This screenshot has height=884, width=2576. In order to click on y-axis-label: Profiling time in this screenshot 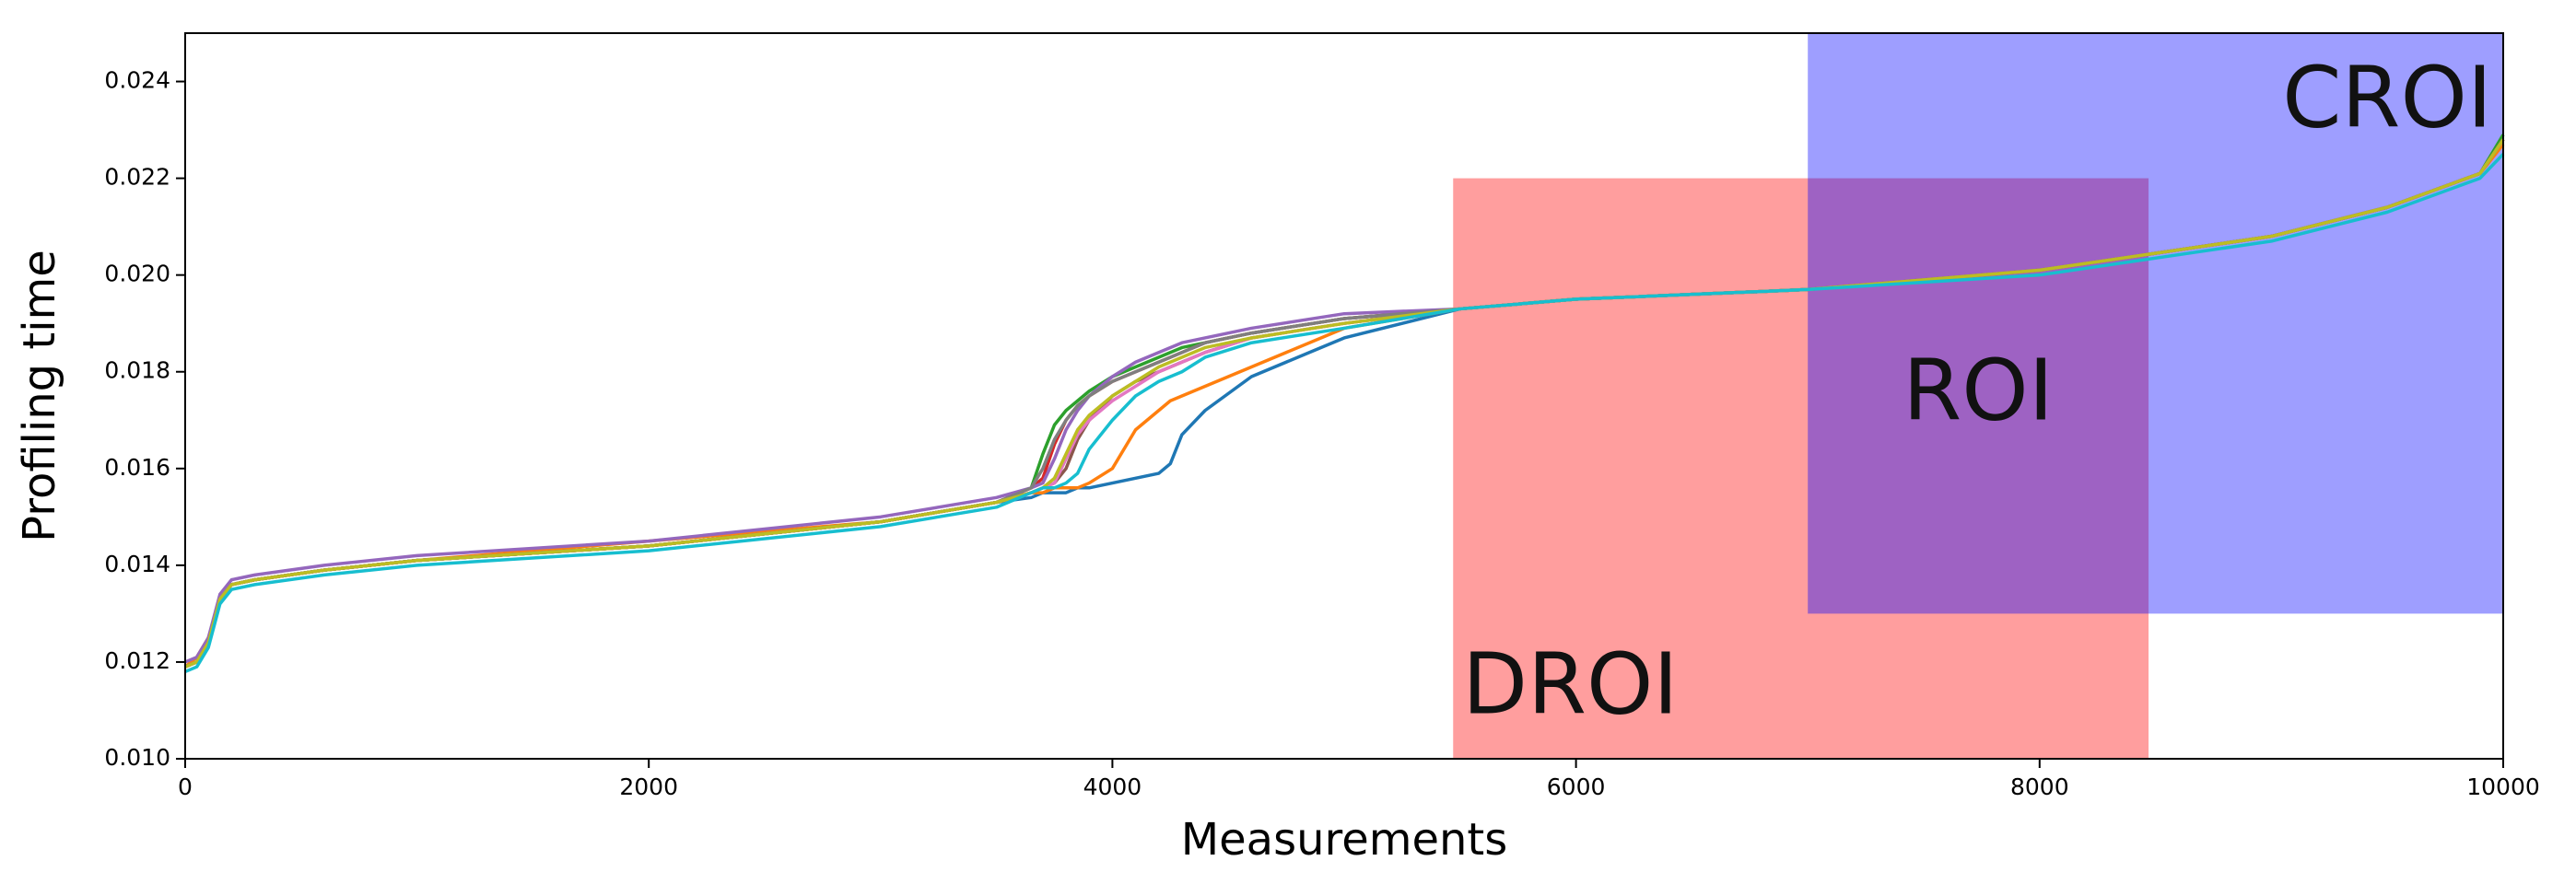, I will do `click(39, 396)`.